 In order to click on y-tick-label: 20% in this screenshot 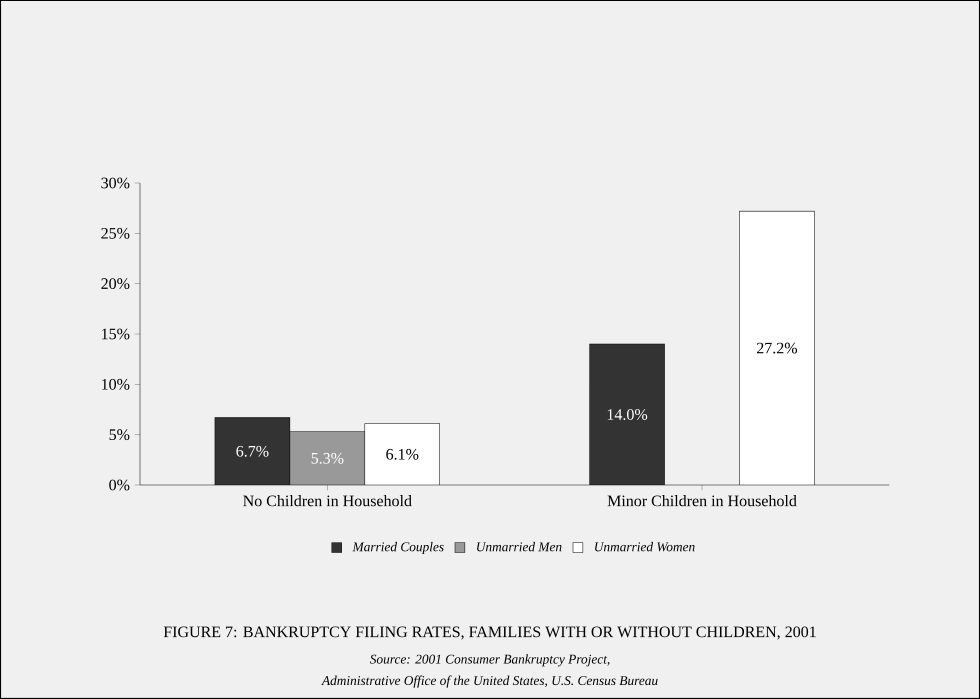, I will do `click(115, 284)`.